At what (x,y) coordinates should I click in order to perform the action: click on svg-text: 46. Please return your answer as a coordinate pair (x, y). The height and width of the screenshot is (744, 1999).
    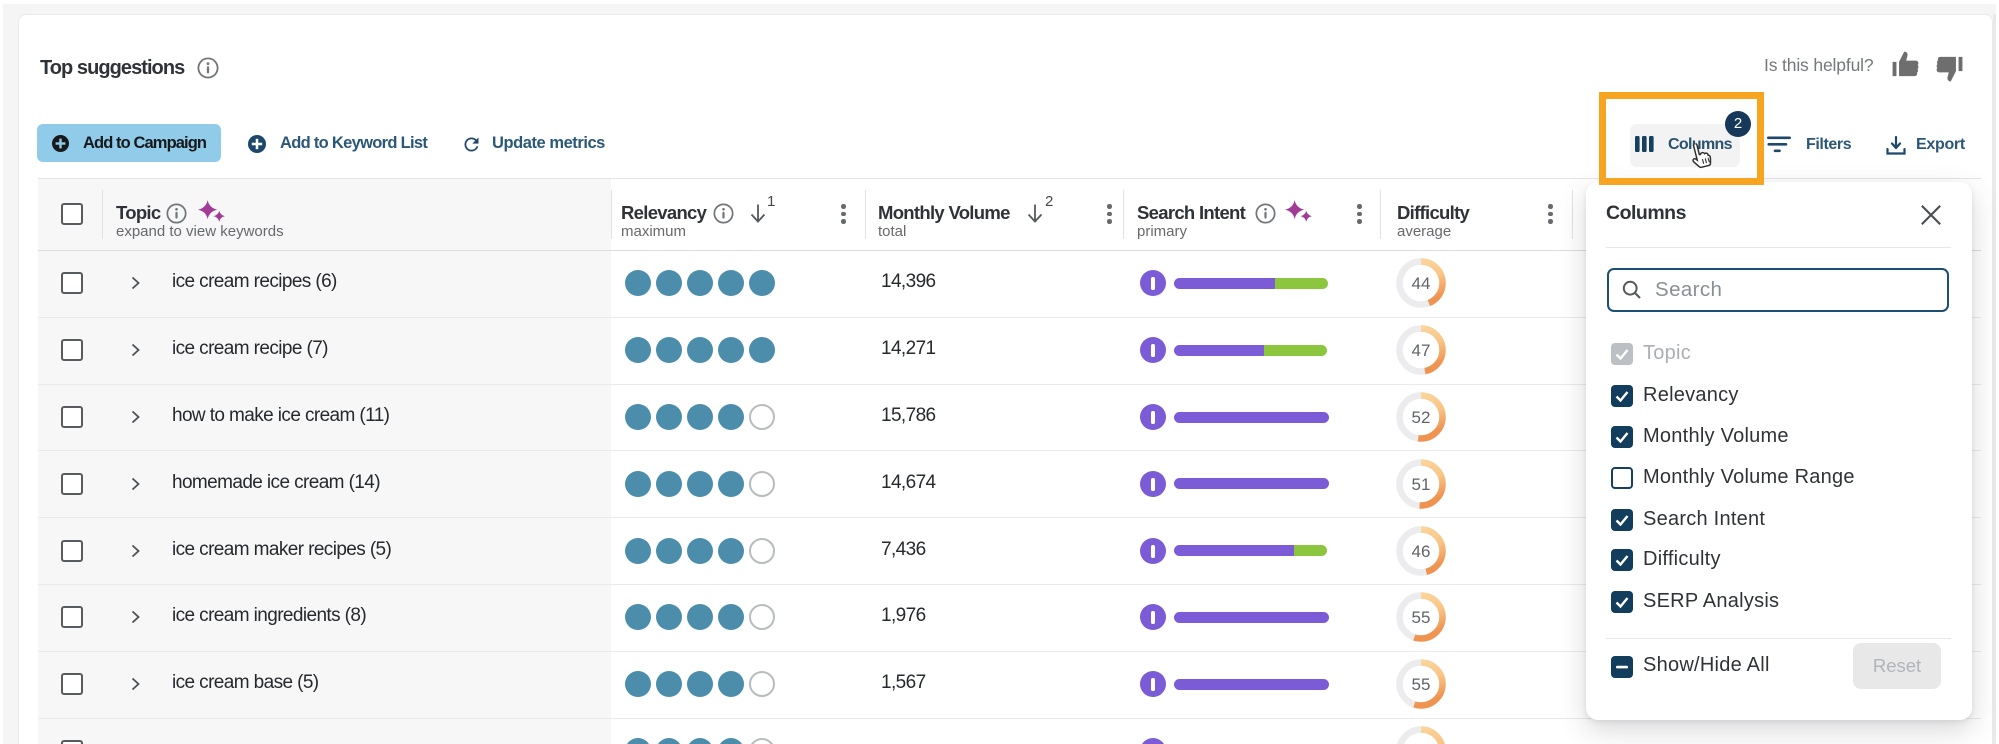
    Looking at the image, I should click on (1421, 551).